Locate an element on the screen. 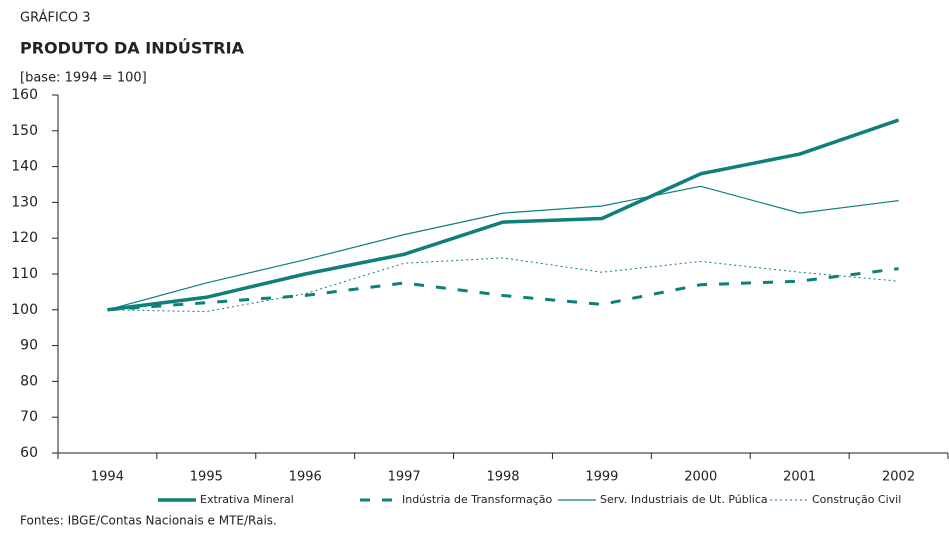 The width and height of the screenshot is (949, 534). chart-title: PRODUTO DA INDÚSTRIA is located at coordinates (132, 48).